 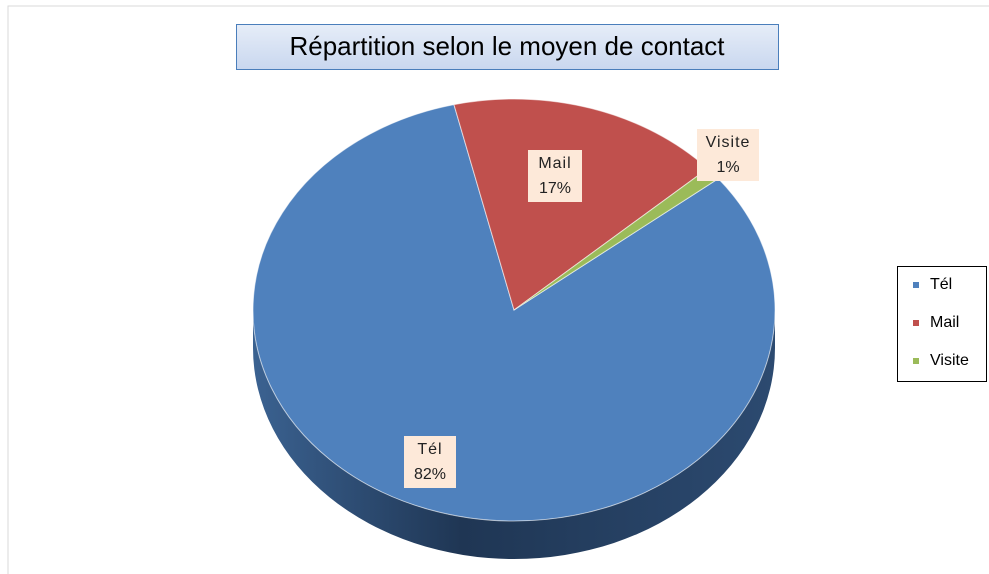 I want to click on data-label-category: Tél, so click(x=429, y=449).